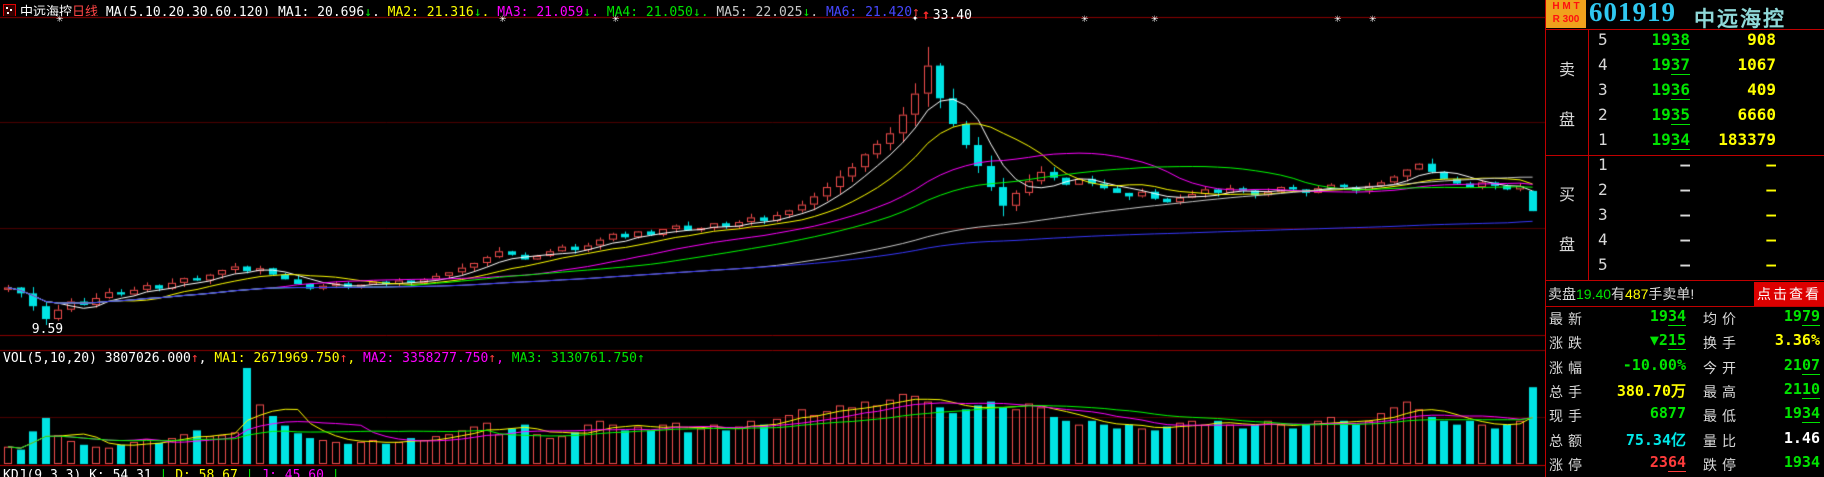  What do you see at coordinates (1706, 242) in the screenshot?
I see `buy-row-4: 4 — —` at bounding box center [1706, 242].